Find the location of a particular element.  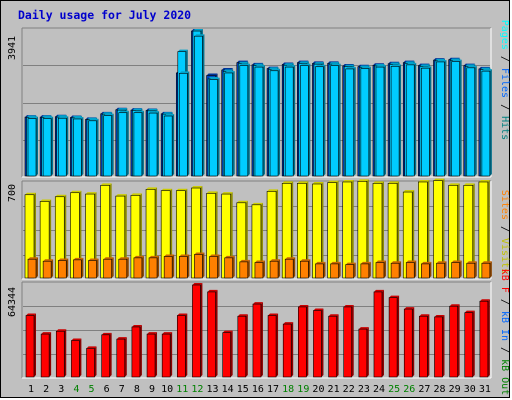

visits-ymax-label: 700 is located at coordinates (12, 193).